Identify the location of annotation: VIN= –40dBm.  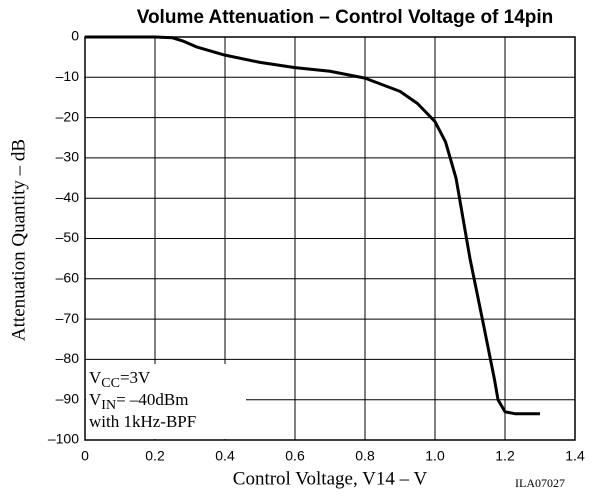
(138, 401).